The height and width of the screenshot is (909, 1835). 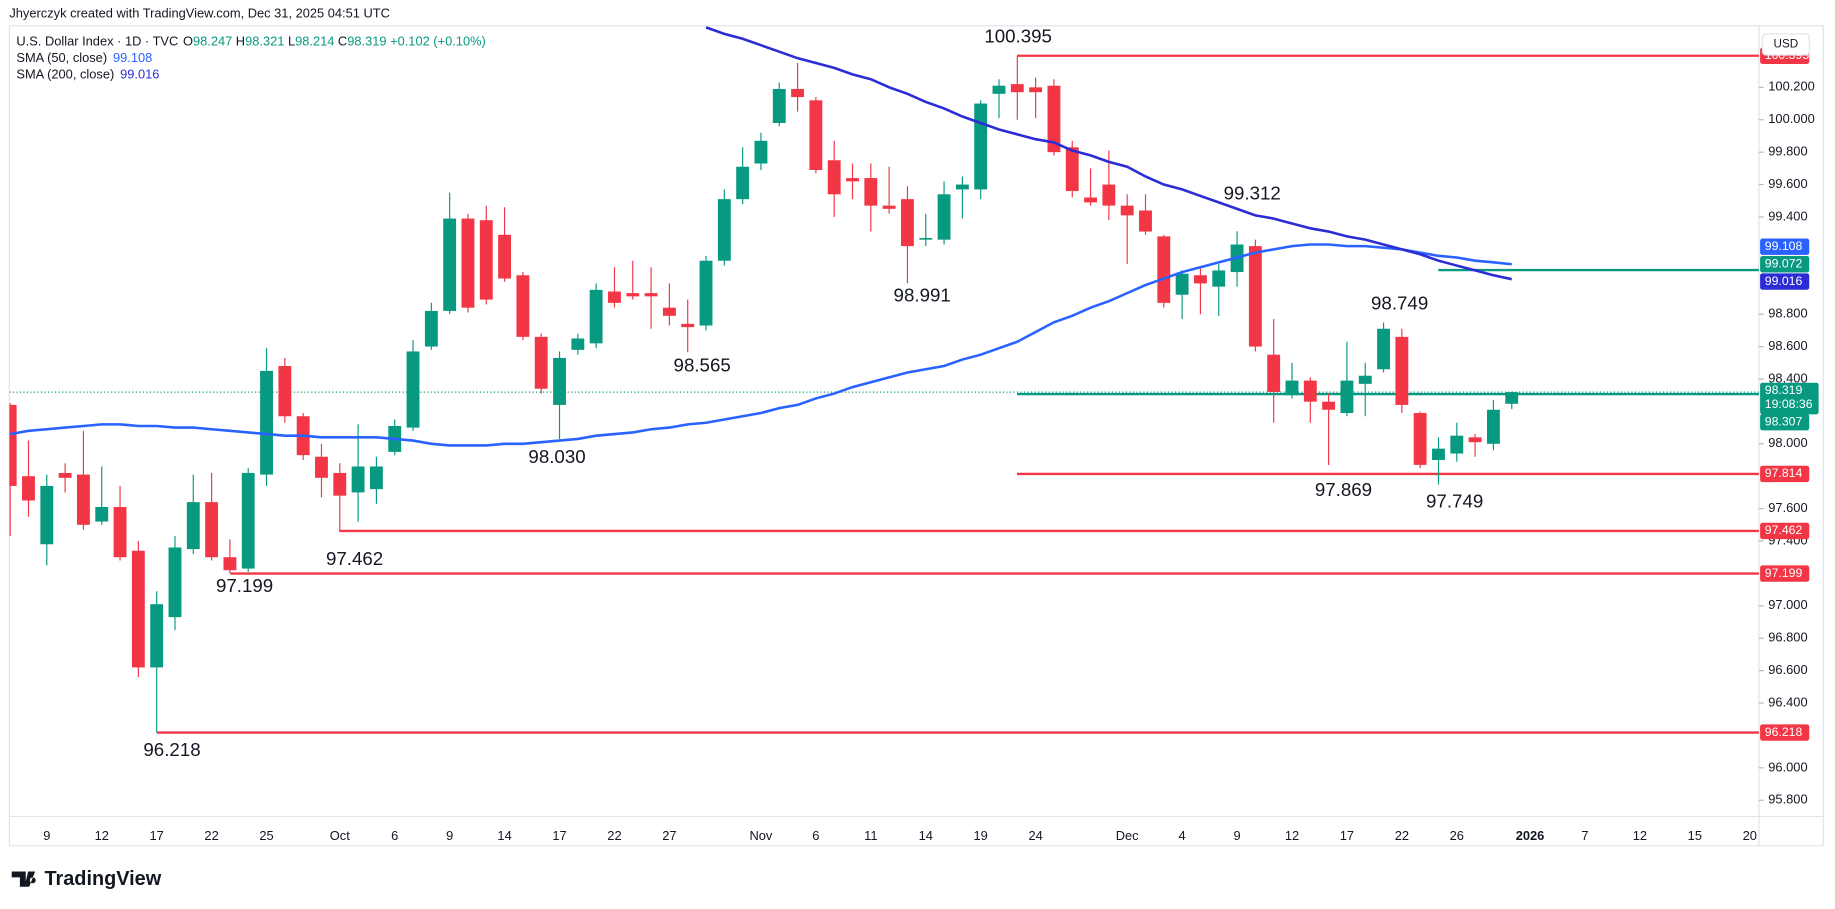 What do you see at coordinates (1787, 604) in the screenshot?
I see `y-tick-label: 97.000` at bounding box center [1787, 604].